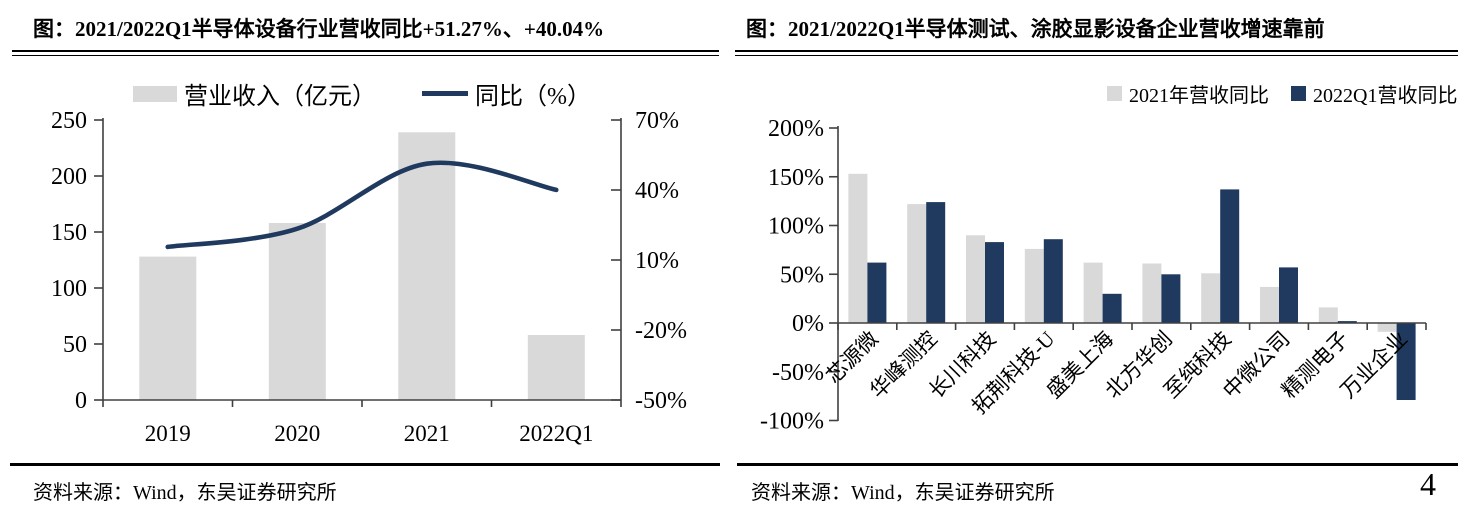 The image size is (1462, 506). Describe the element at coordinates (877, 292) in the screenshot. I see `bar-2022Q1营收同比-芯源微` at that location.